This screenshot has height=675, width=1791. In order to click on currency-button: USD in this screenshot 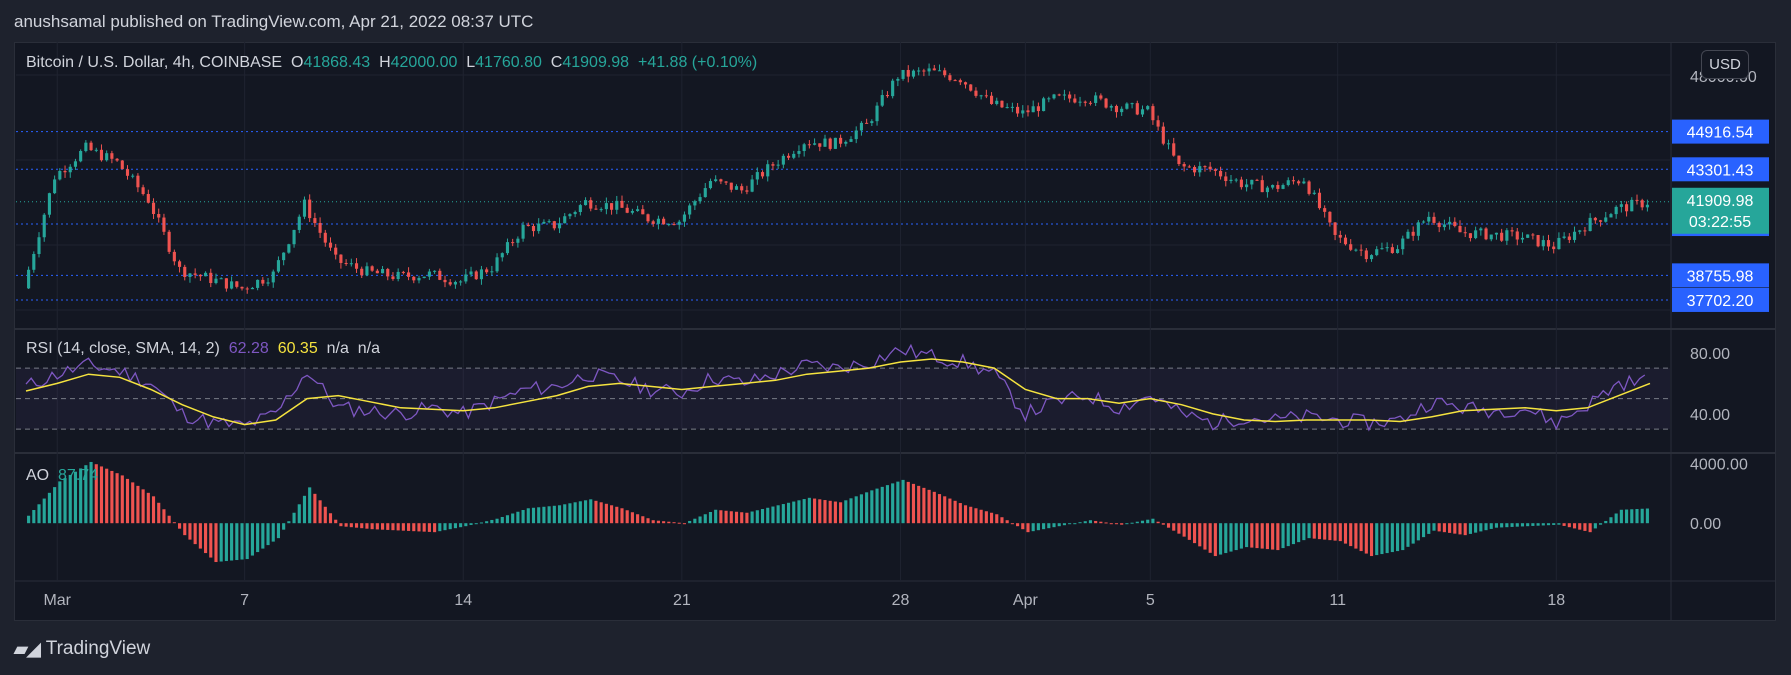, I will do `click(1725, 64)`.